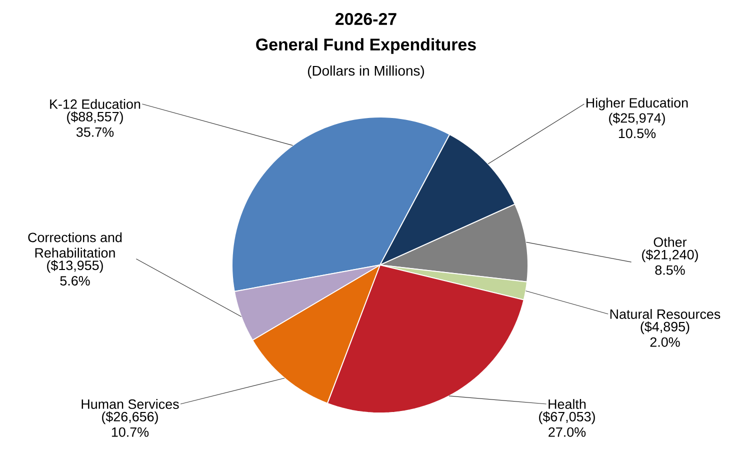 The height and width of the screenshot is (468, 733). Describe the element at coordinates (670, 262) in the screenshot. I see `data-label: ($21,240) 8.5%` at that location.